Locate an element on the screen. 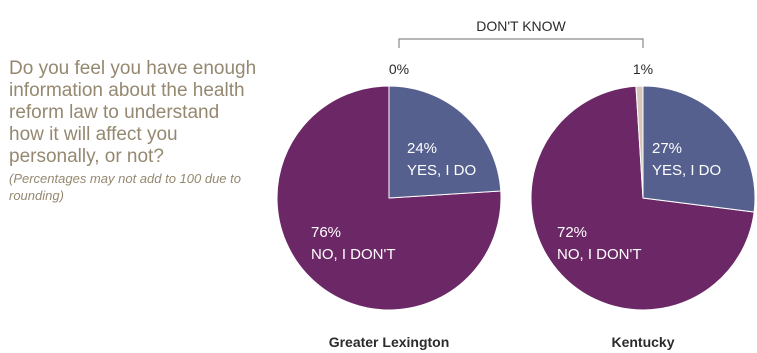 Image resolution: width=757 pixels, height=353 pixels. dont-know-bracket is located at coordinates (521, 43).